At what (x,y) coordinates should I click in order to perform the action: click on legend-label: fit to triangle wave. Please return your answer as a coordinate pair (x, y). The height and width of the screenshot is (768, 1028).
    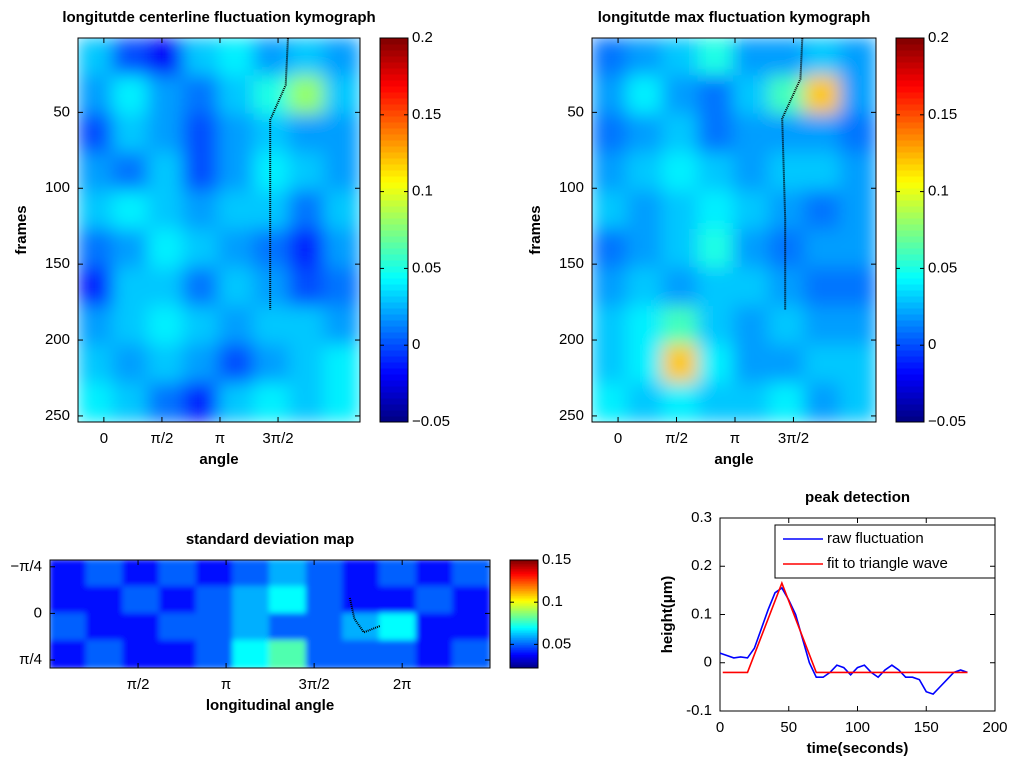
    Looking at the image, I should click on (887, 563).